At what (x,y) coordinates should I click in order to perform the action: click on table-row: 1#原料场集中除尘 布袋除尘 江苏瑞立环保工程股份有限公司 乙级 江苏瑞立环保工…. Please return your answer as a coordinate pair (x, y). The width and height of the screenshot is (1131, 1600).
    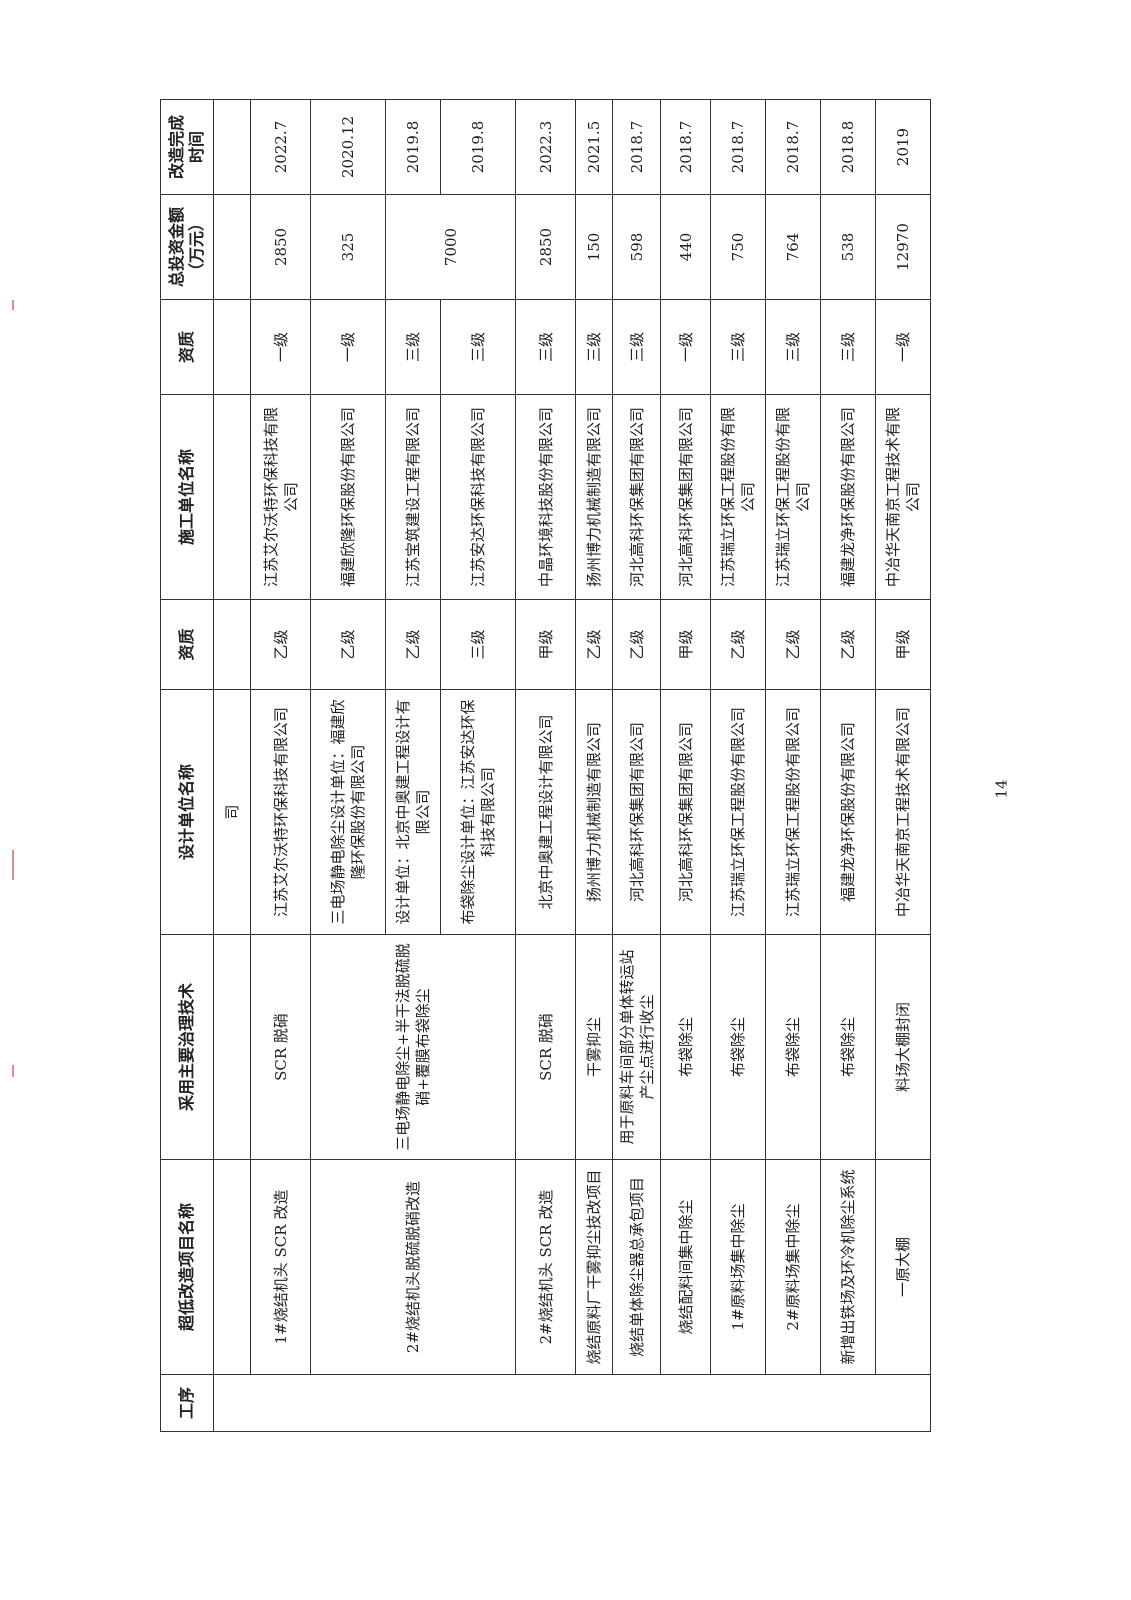
    Looking at the image, I should click on (738, 765).